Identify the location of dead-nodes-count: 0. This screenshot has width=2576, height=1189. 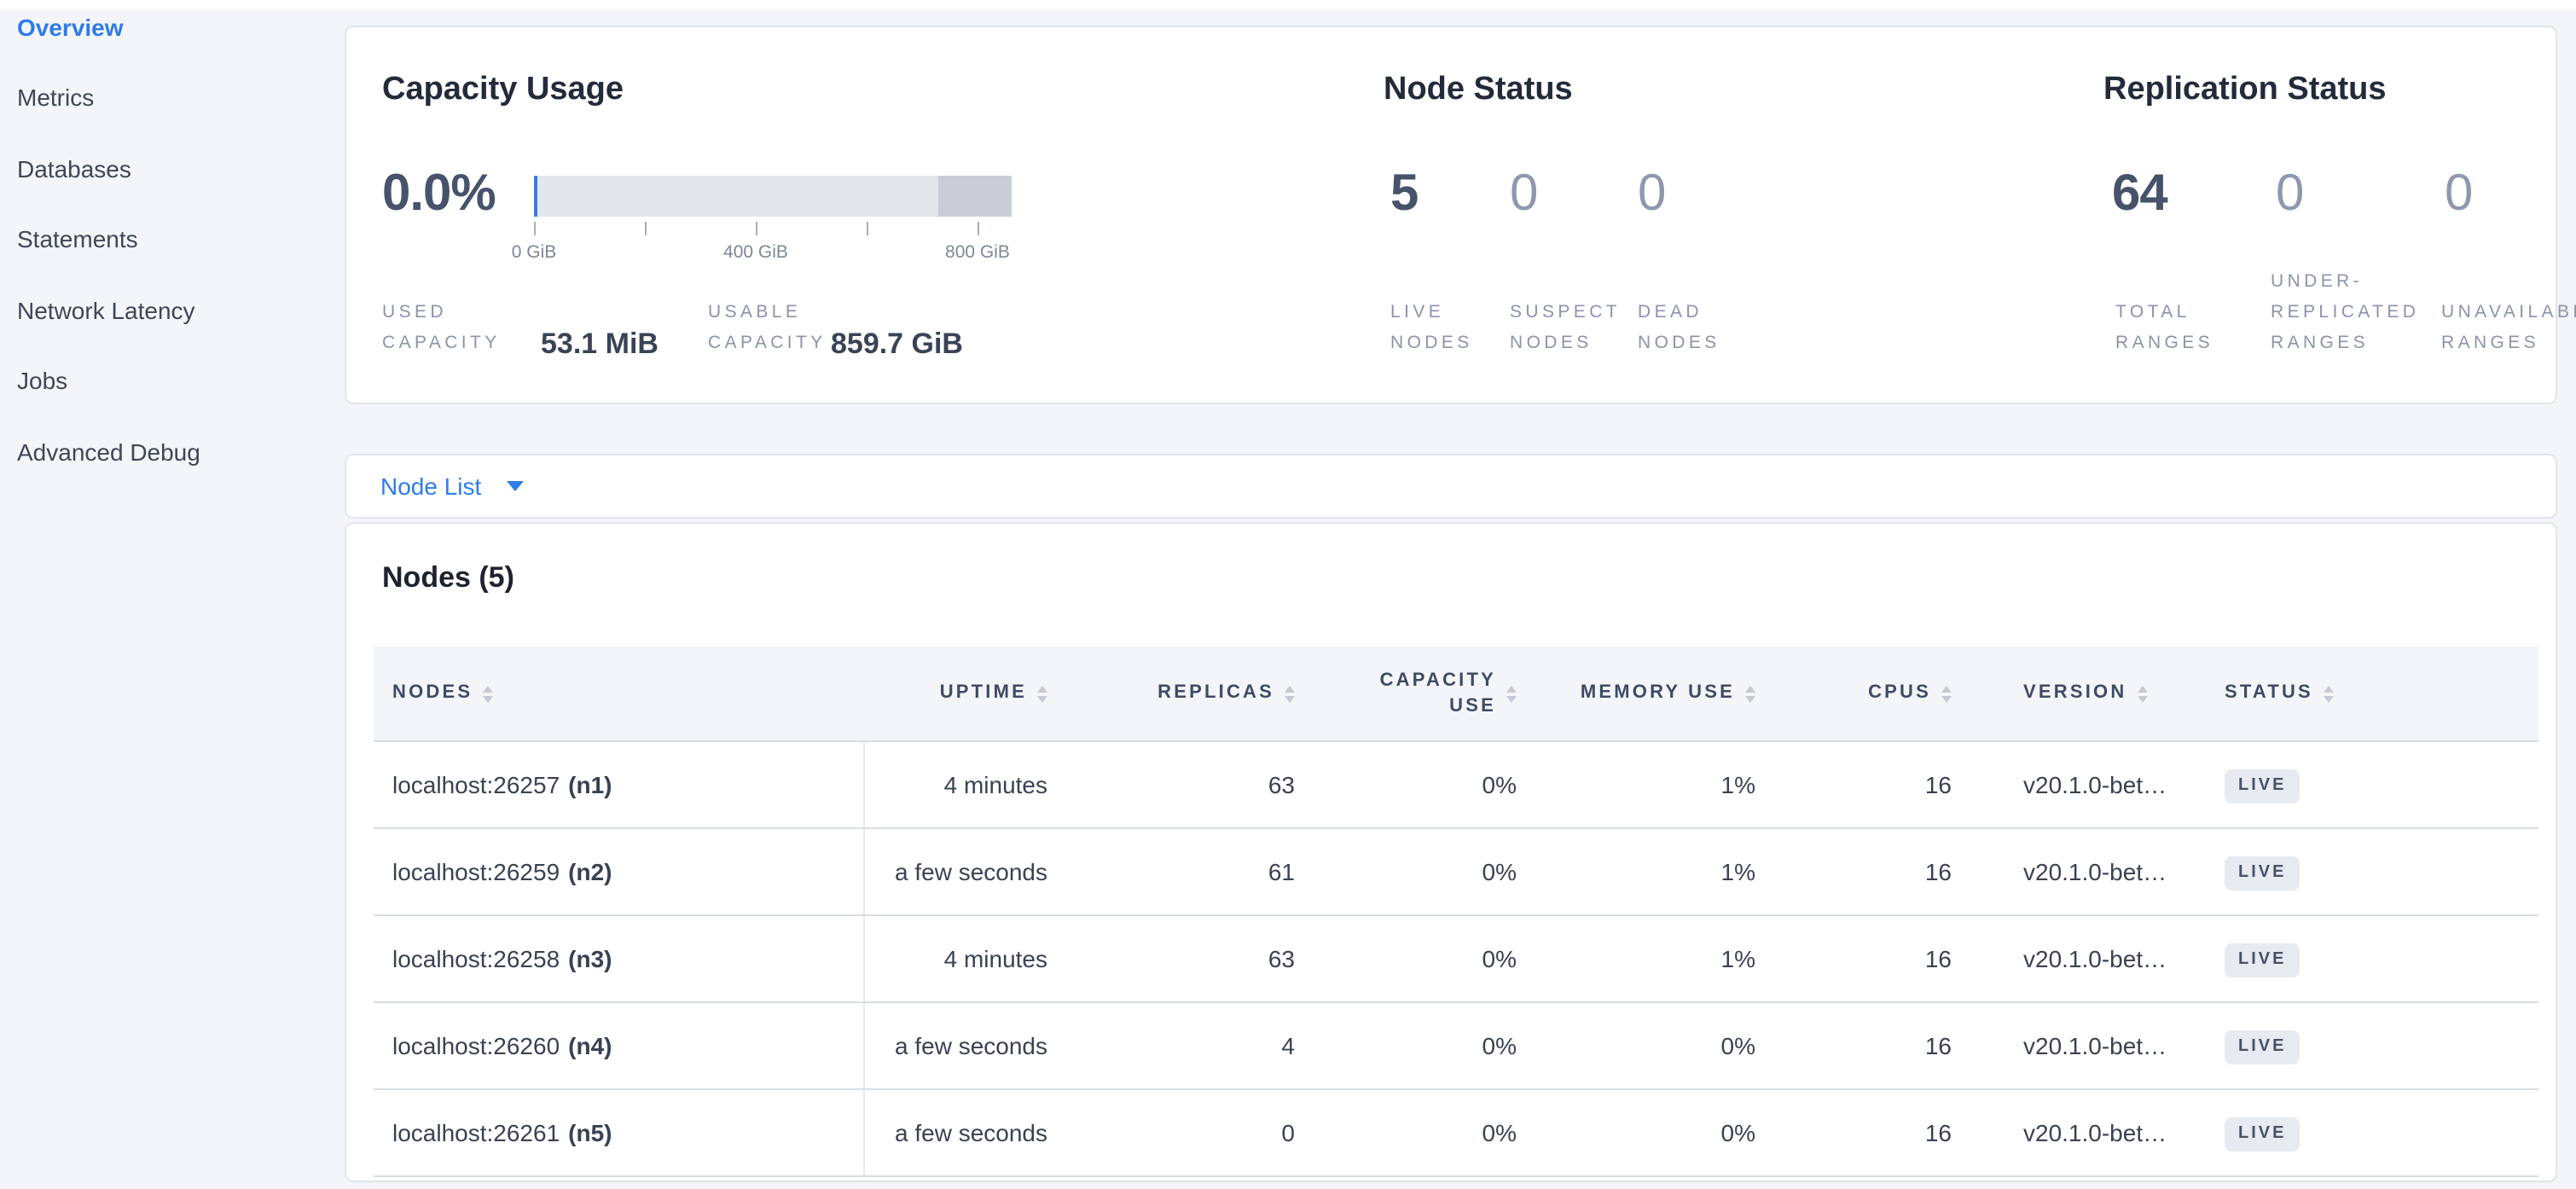
(1652, 193).